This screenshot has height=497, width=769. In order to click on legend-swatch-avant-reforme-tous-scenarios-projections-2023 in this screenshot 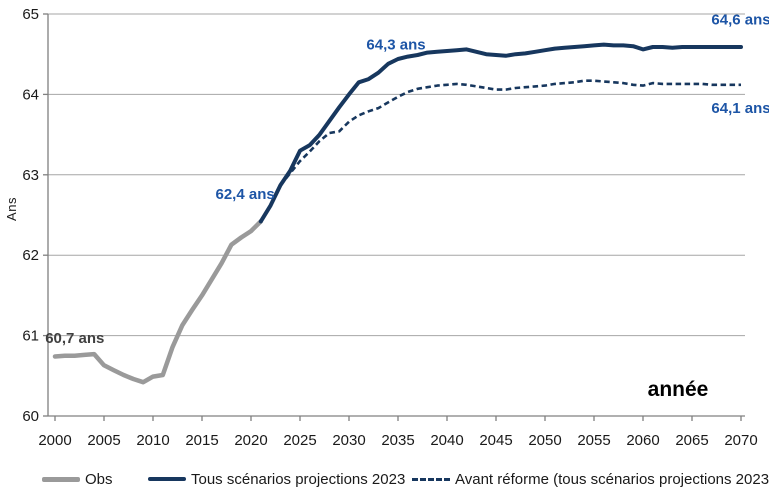, I will do `click(431, 479)`.